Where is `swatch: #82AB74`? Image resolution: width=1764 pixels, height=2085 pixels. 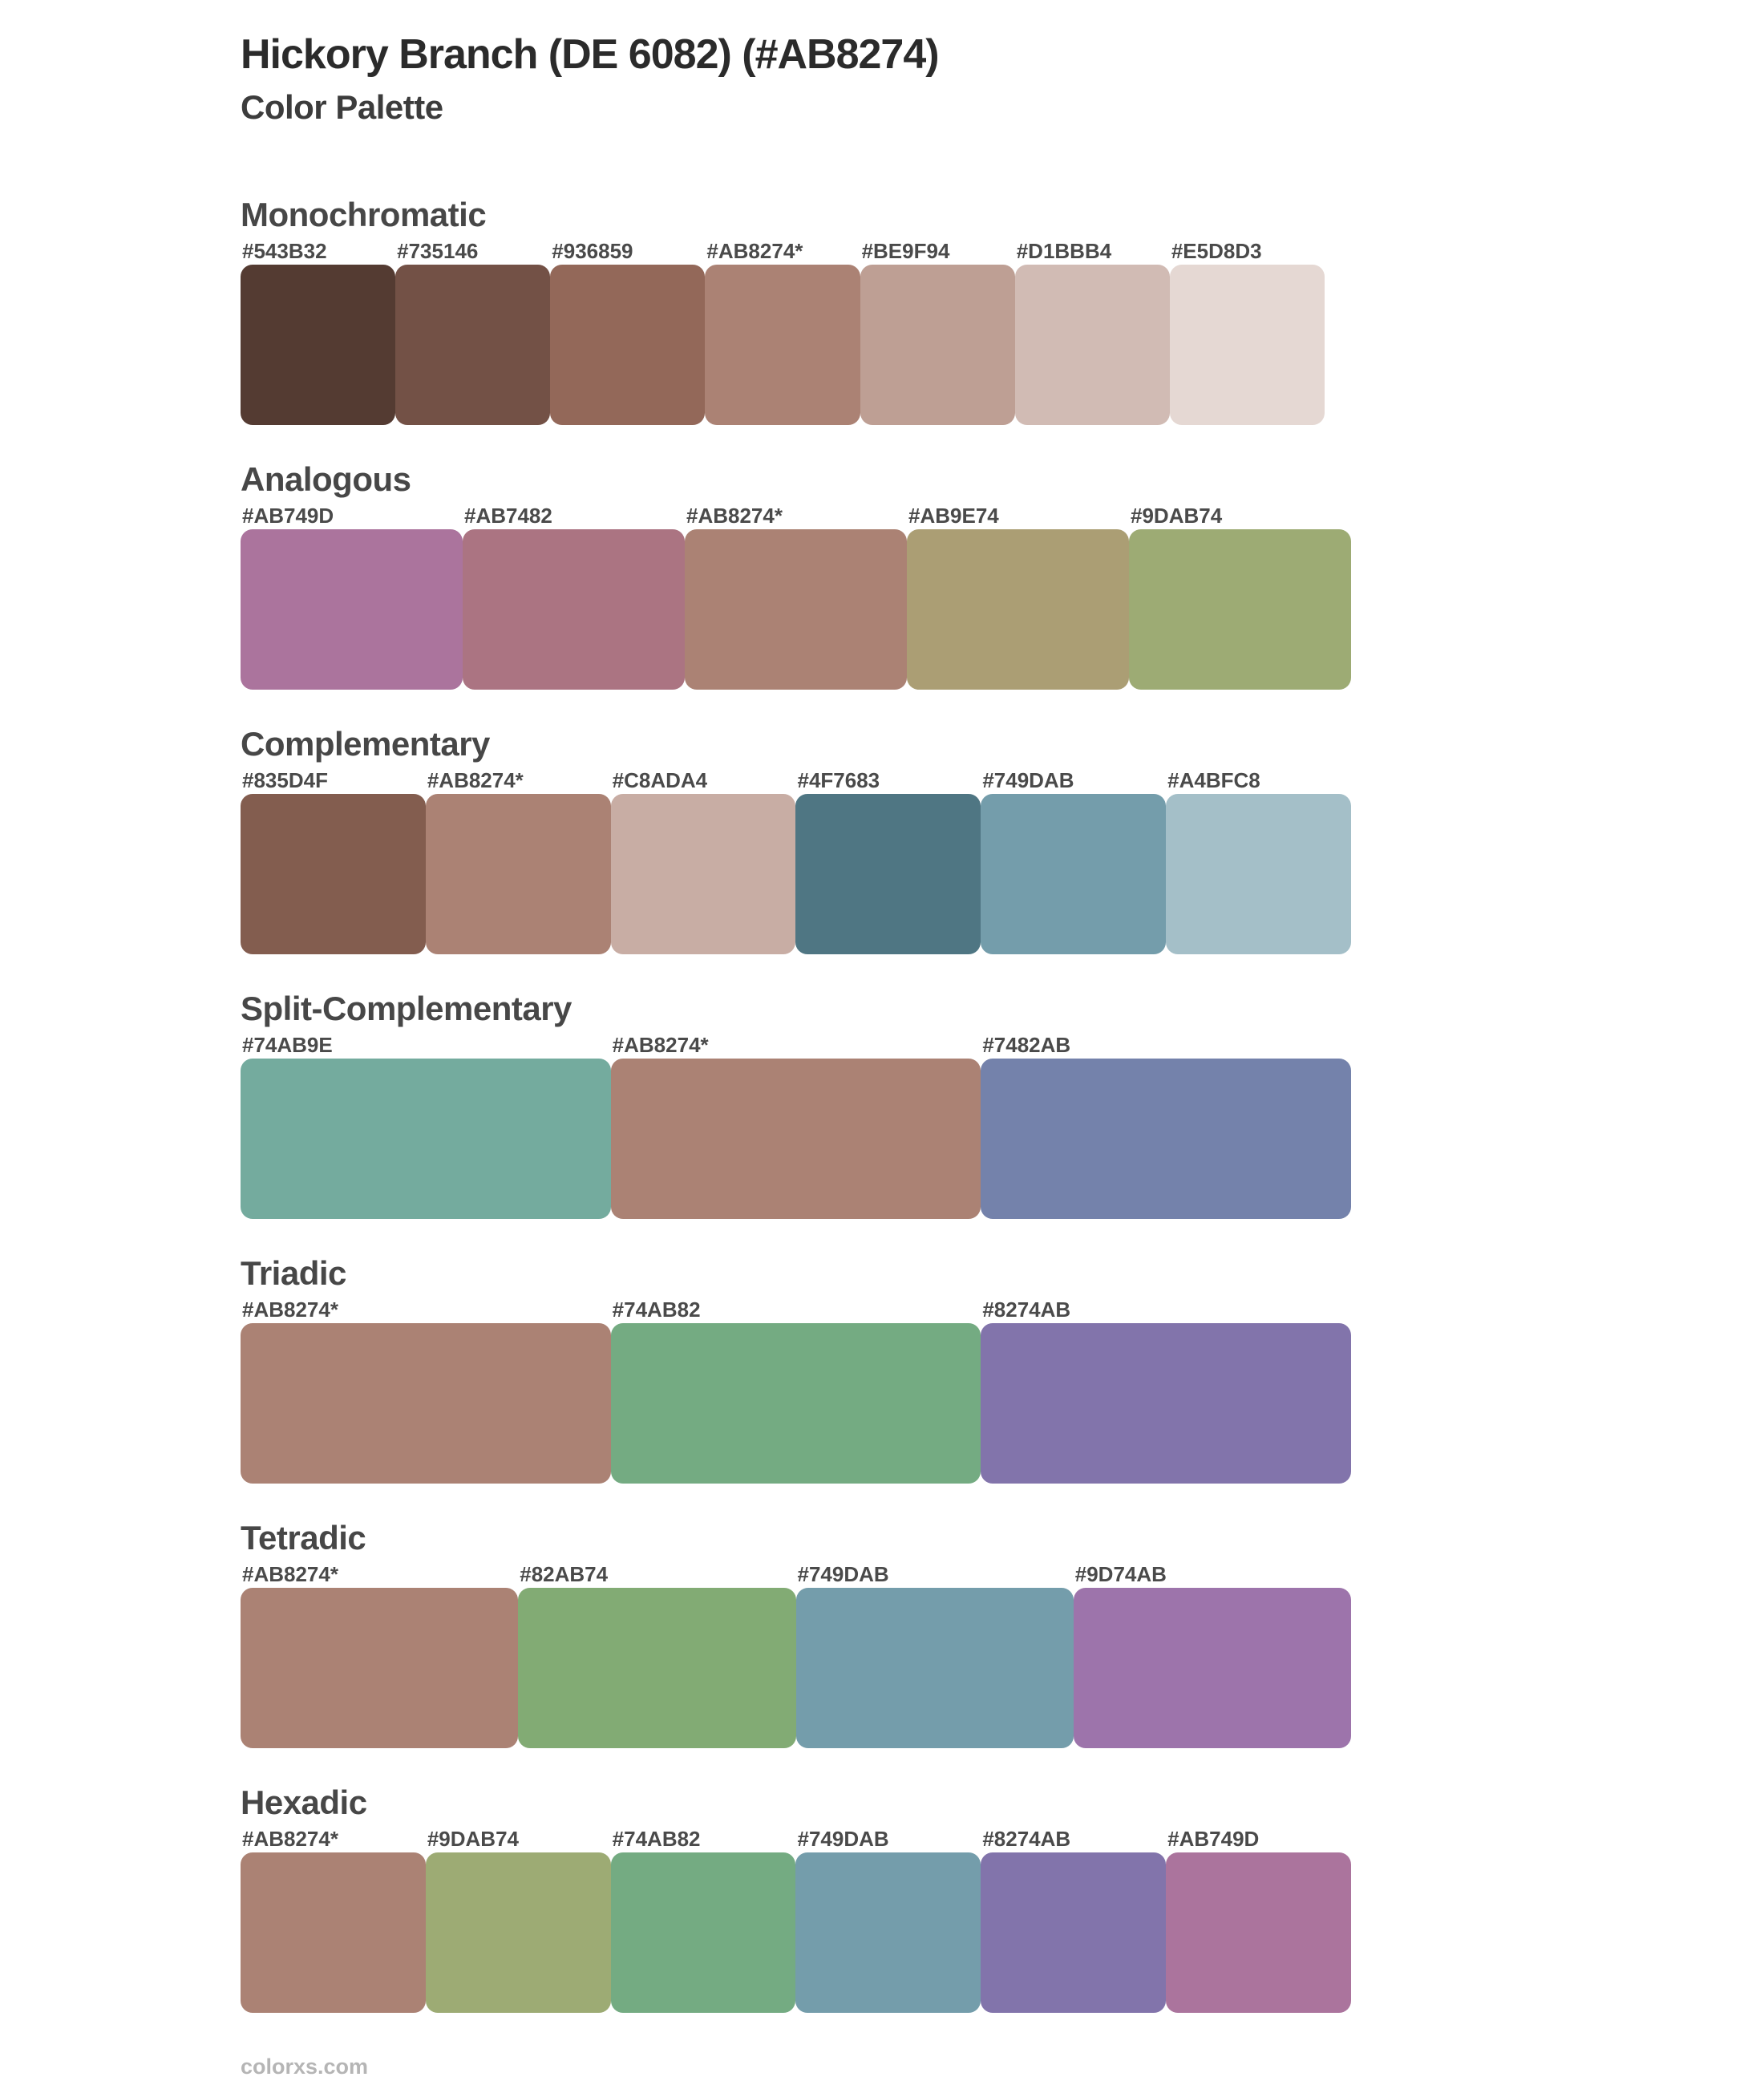 swatch: #82AB74 is located at coordinates (657, 1656).